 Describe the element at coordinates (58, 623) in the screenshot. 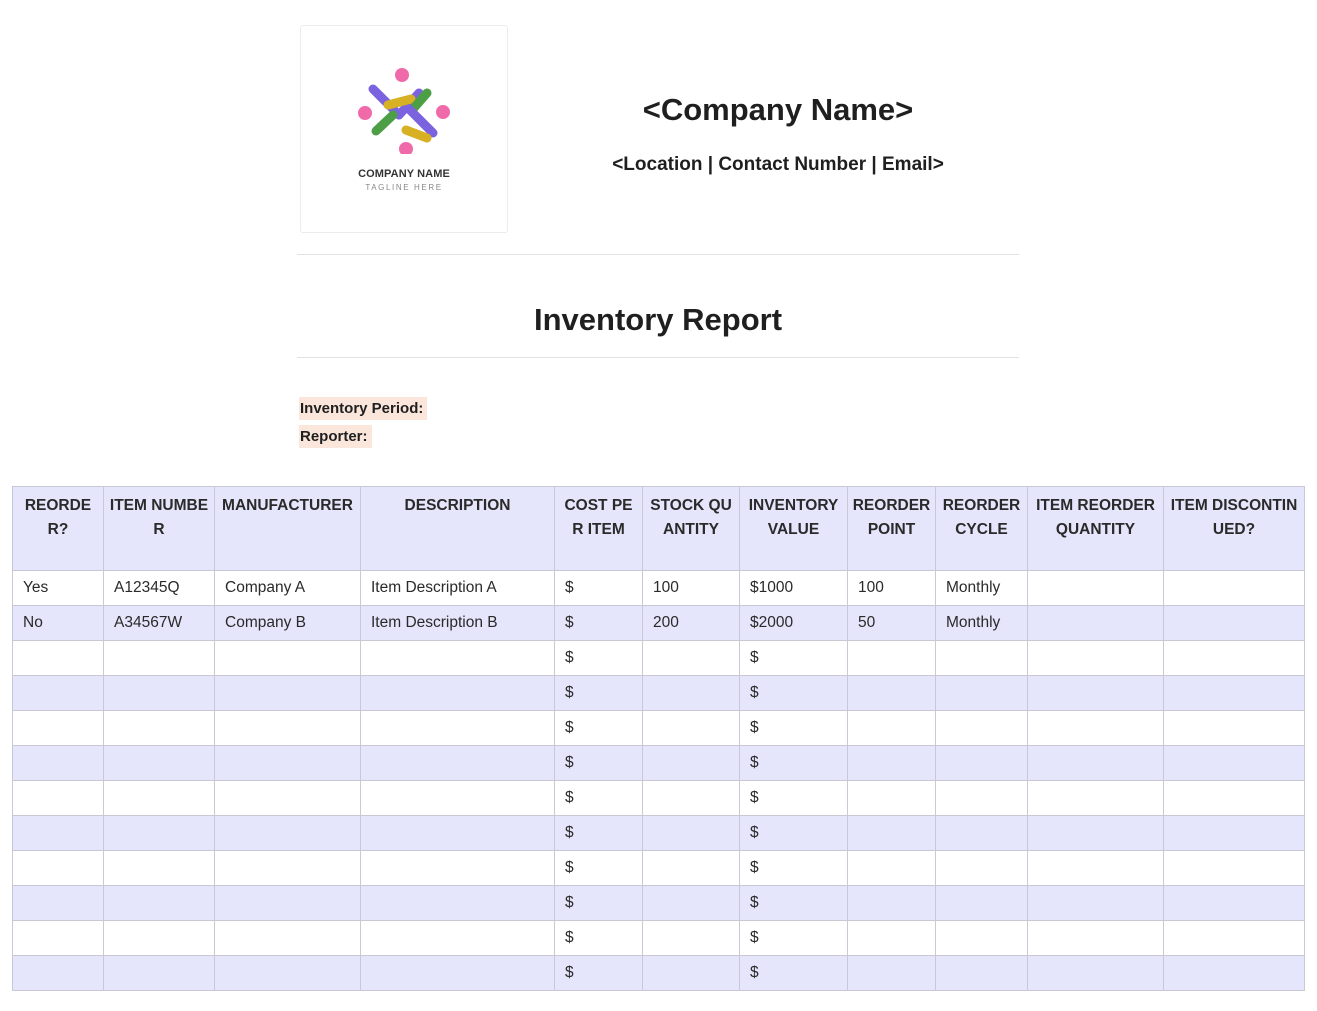

I see `table-cell-reorder: No` at that location.